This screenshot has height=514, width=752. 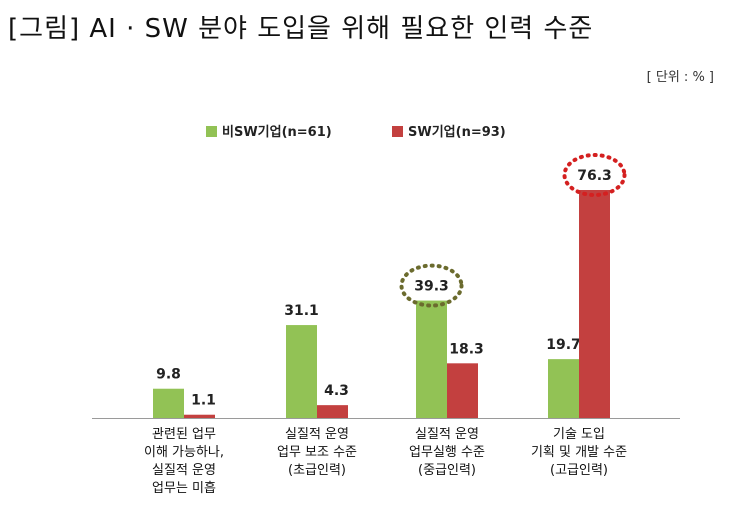 What do you see at coordinates (457, 132) in the screenshot?
I see `legend-label-2: SW기업(n=93)` at bounding box center [457, 132].